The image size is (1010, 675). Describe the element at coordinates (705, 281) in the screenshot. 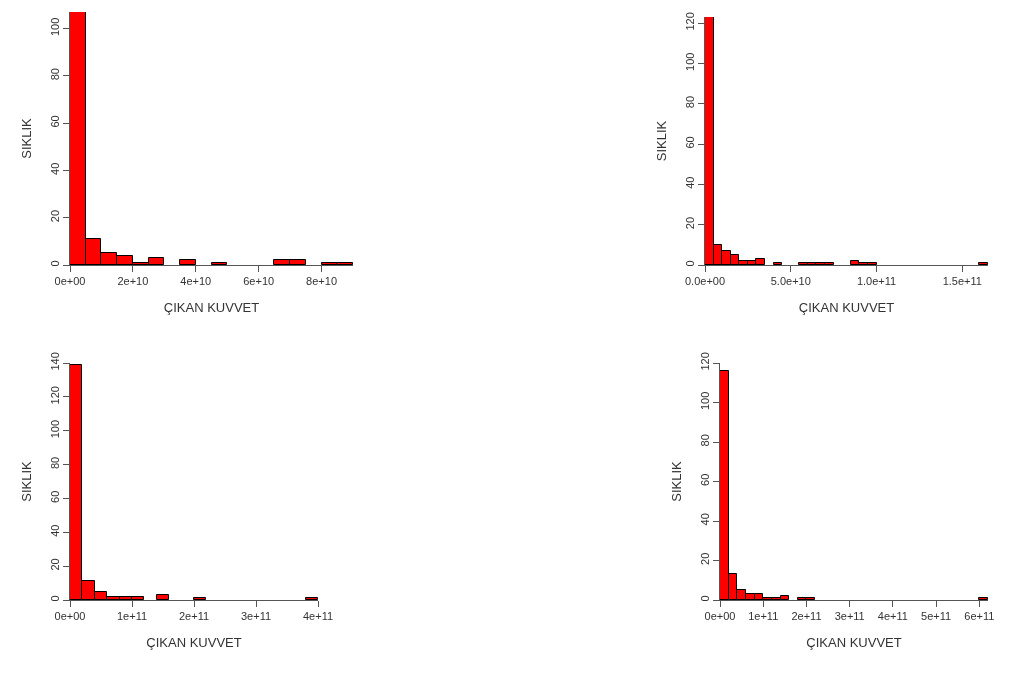

I see `x-tick-label: 0.0e+00` at that location.